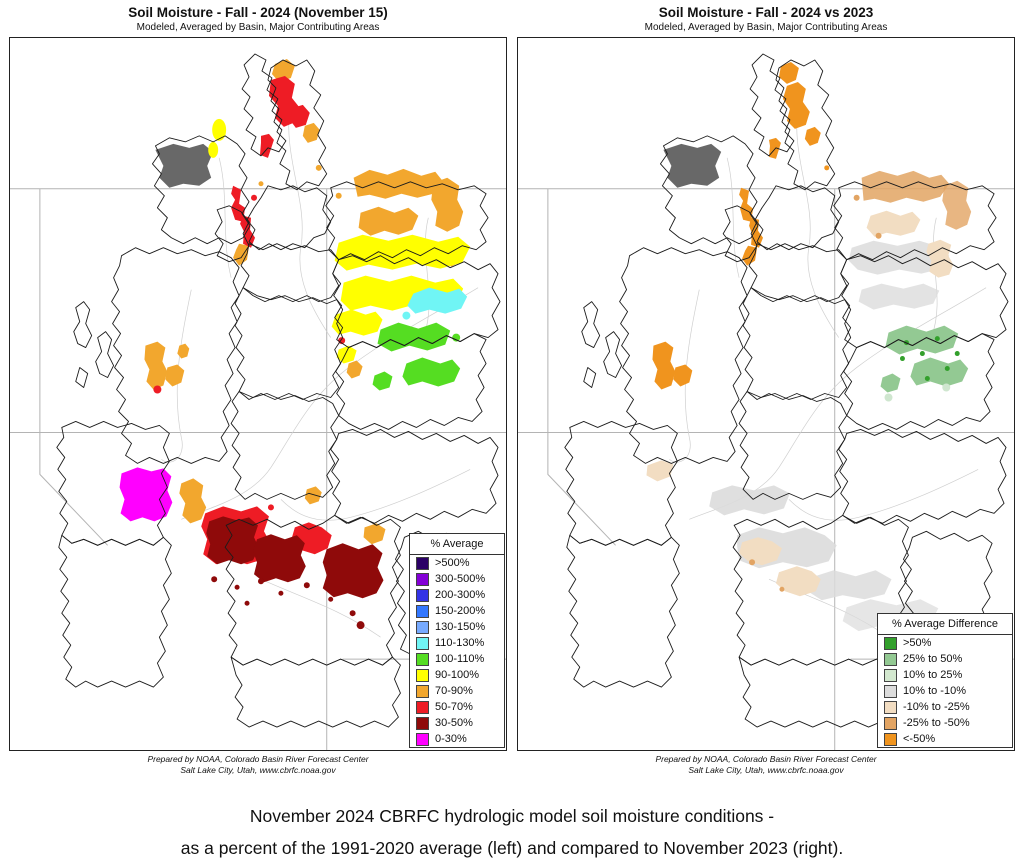 Image resolution: width=1024 pixels, height=864 pixels. What do you see at coordinates (929, 359) in the screenshot?
I see `dark-green-specks` at bounding box center [929, 359].